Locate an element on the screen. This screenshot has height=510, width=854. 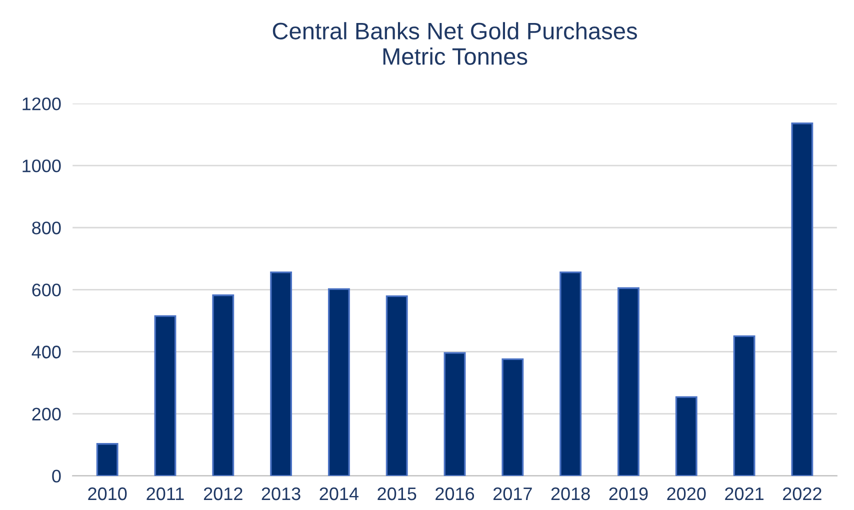
y-tick-label: 800 is located at coordinates (46, 228).